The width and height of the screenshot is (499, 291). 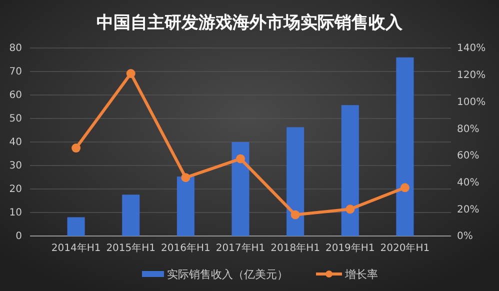 I want to click on x-tick-label: 2019年H1, so click(x=350, y=248).